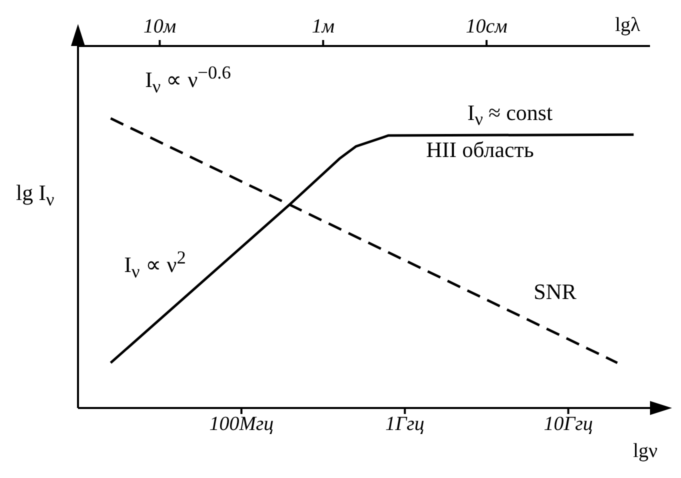  I want to click on text: 10м, so click(159, 27).